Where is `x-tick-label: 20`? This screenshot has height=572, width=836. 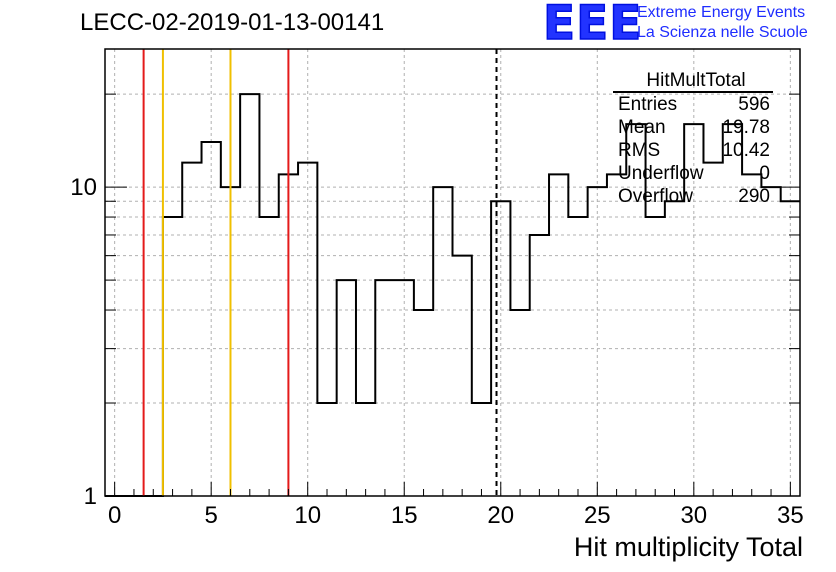 x-tick-label: 20 is located at coordinates (500, 515).